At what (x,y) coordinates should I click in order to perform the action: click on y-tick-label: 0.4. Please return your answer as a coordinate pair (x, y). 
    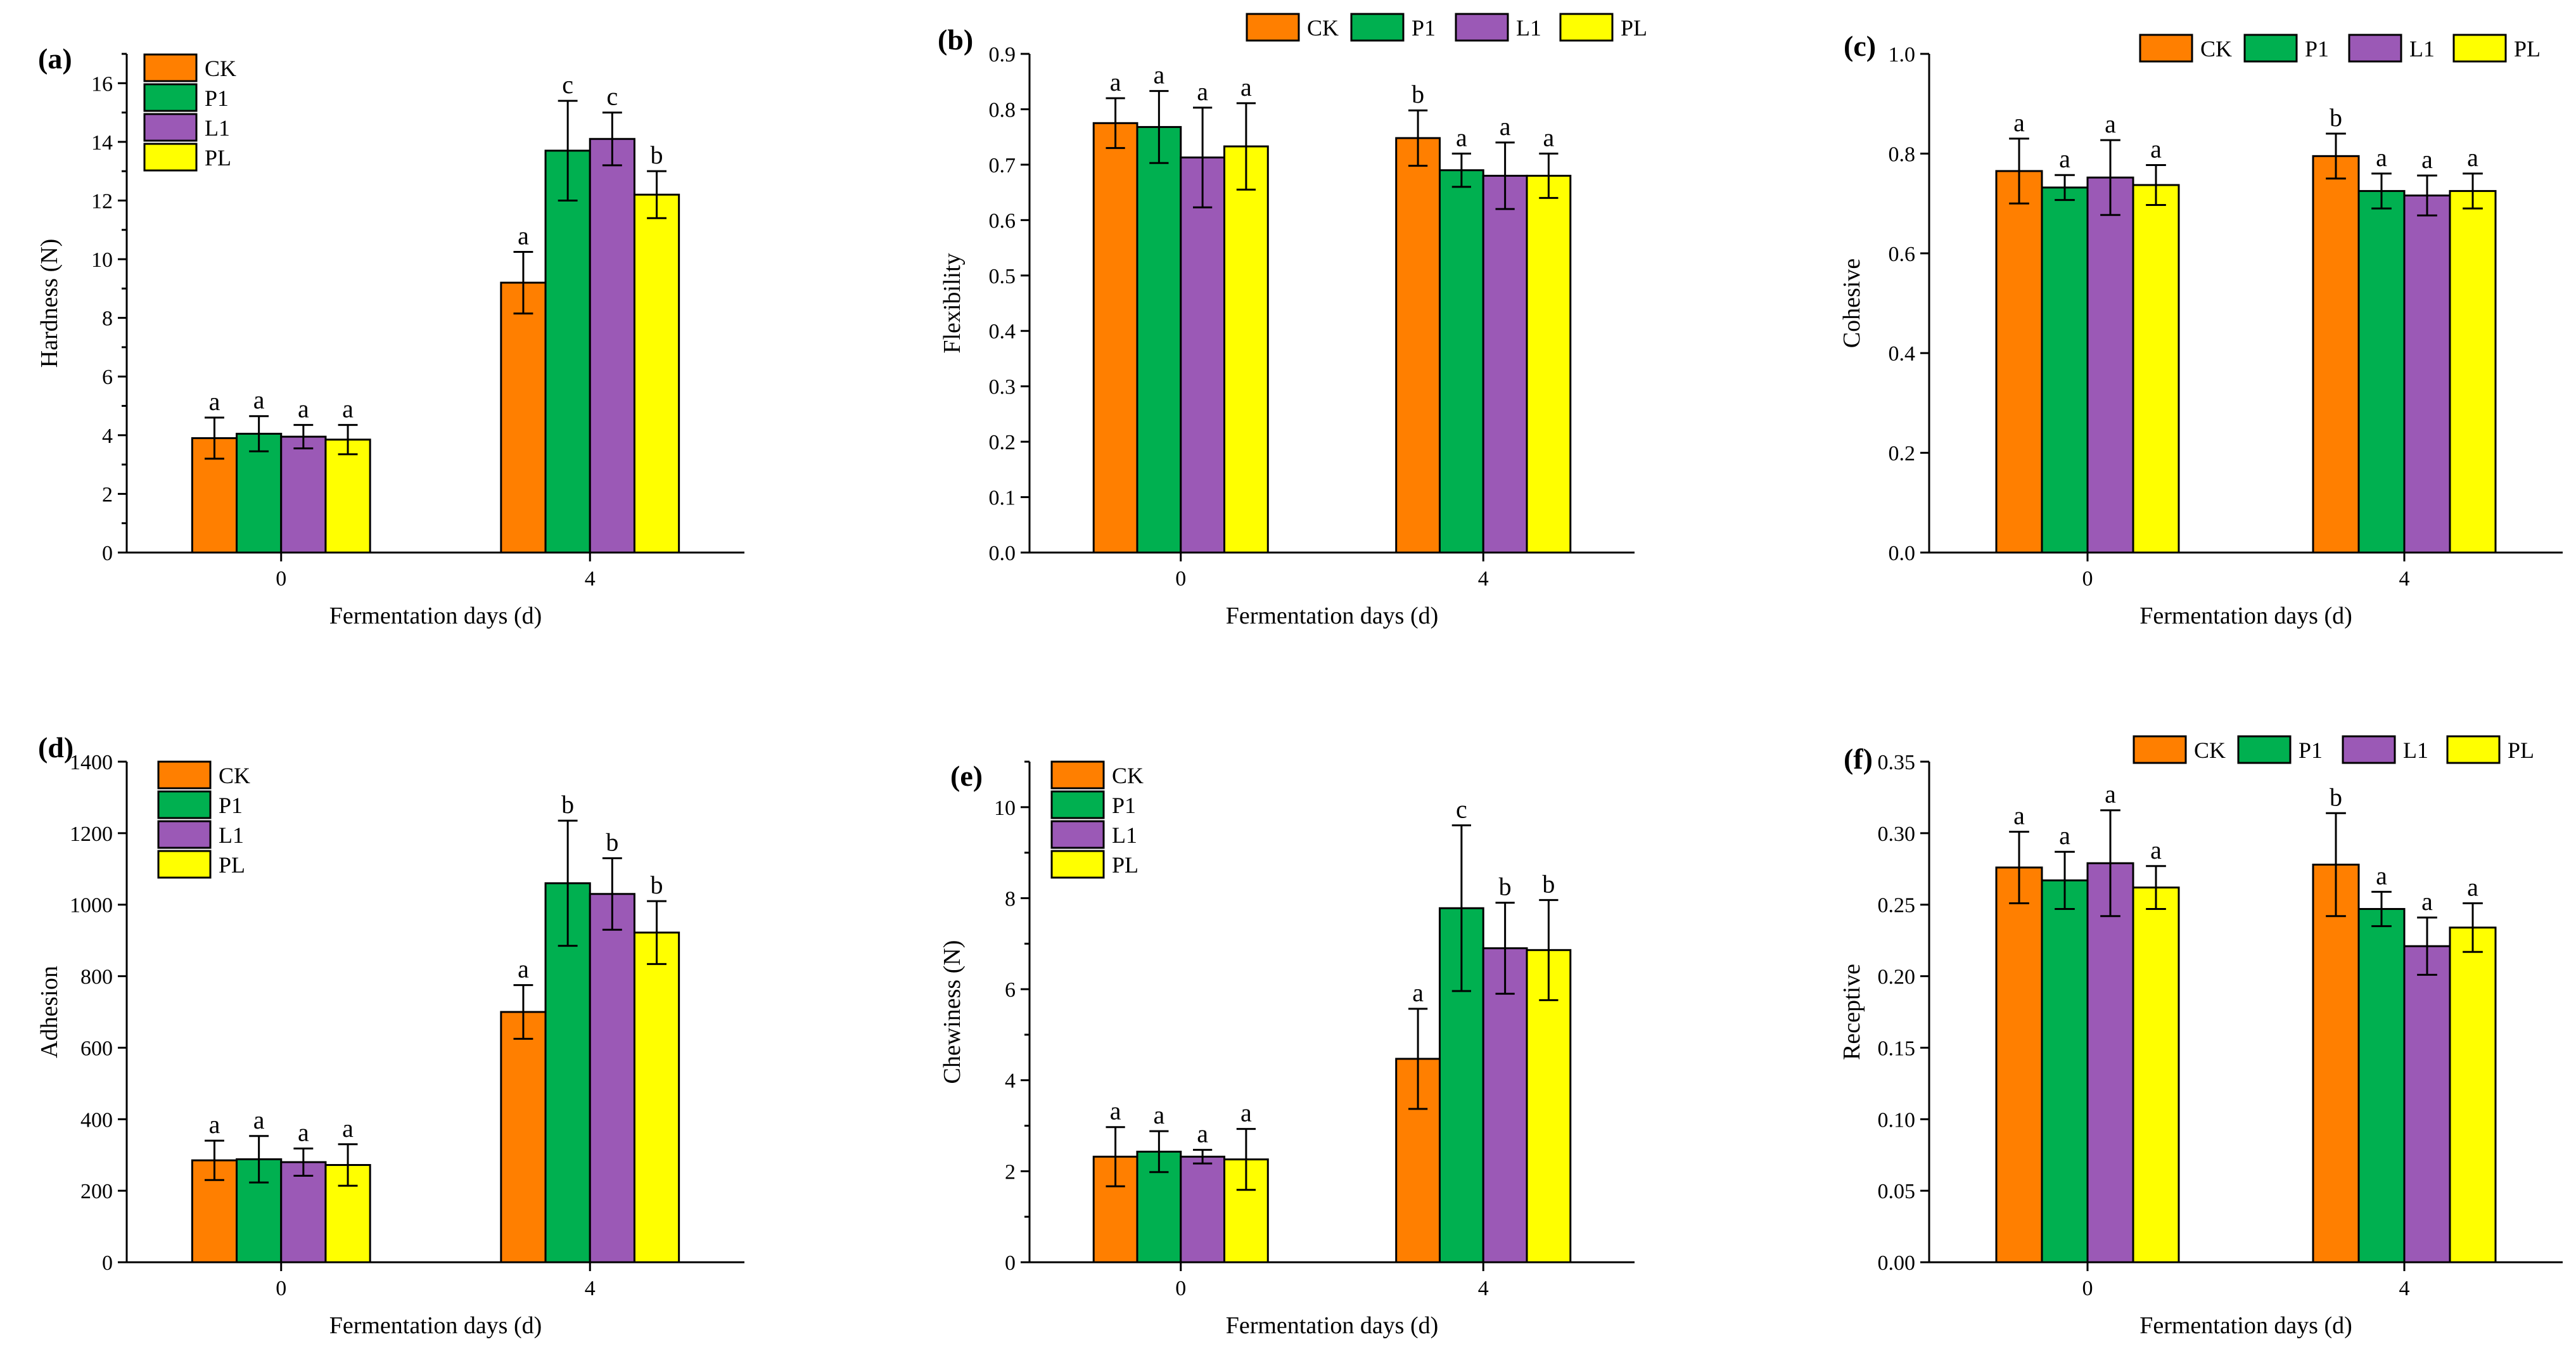
    Looking at the image, I should click on (1003, 331).